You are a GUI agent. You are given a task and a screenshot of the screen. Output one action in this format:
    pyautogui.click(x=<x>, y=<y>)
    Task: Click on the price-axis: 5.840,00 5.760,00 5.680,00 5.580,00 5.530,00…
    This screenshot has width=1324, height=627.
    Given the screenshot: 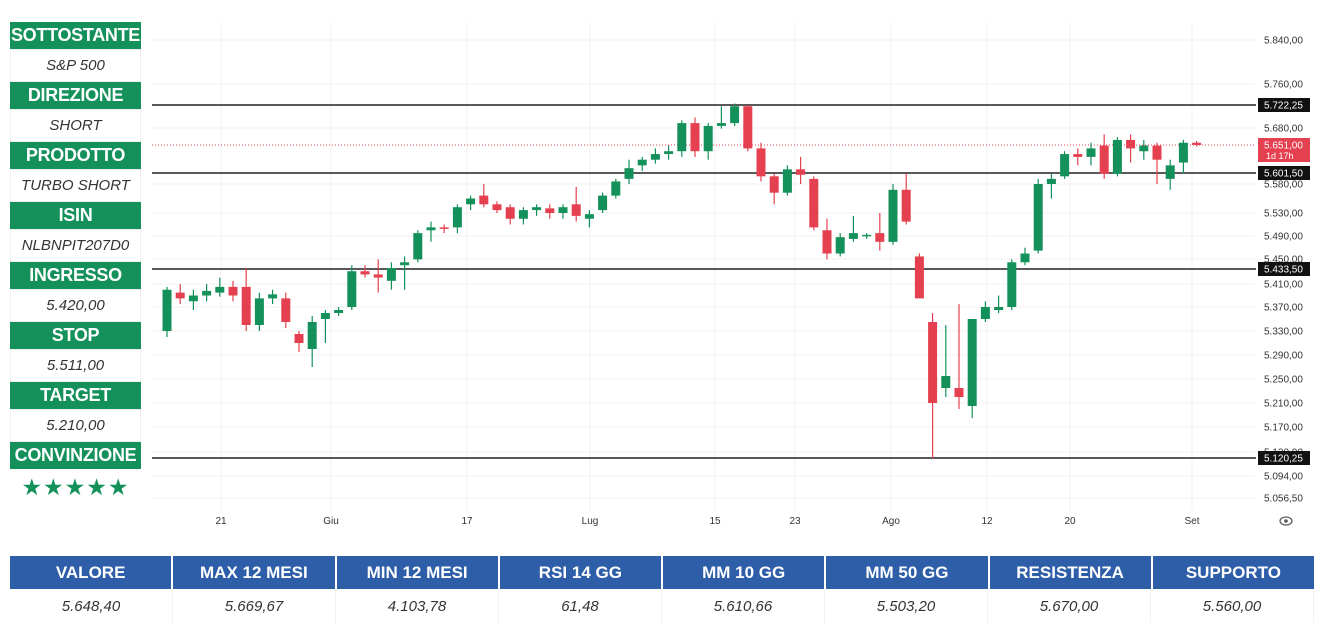 What is the action you would take?
    pyautogui.click(x=1284, y=270)
    